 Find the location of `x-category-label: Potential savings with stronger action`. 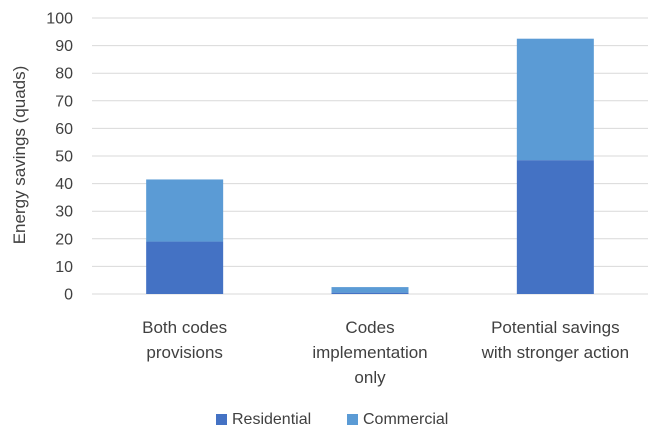

x-category-label: Potential savings with stronger action is located at coordinates (555, 340).